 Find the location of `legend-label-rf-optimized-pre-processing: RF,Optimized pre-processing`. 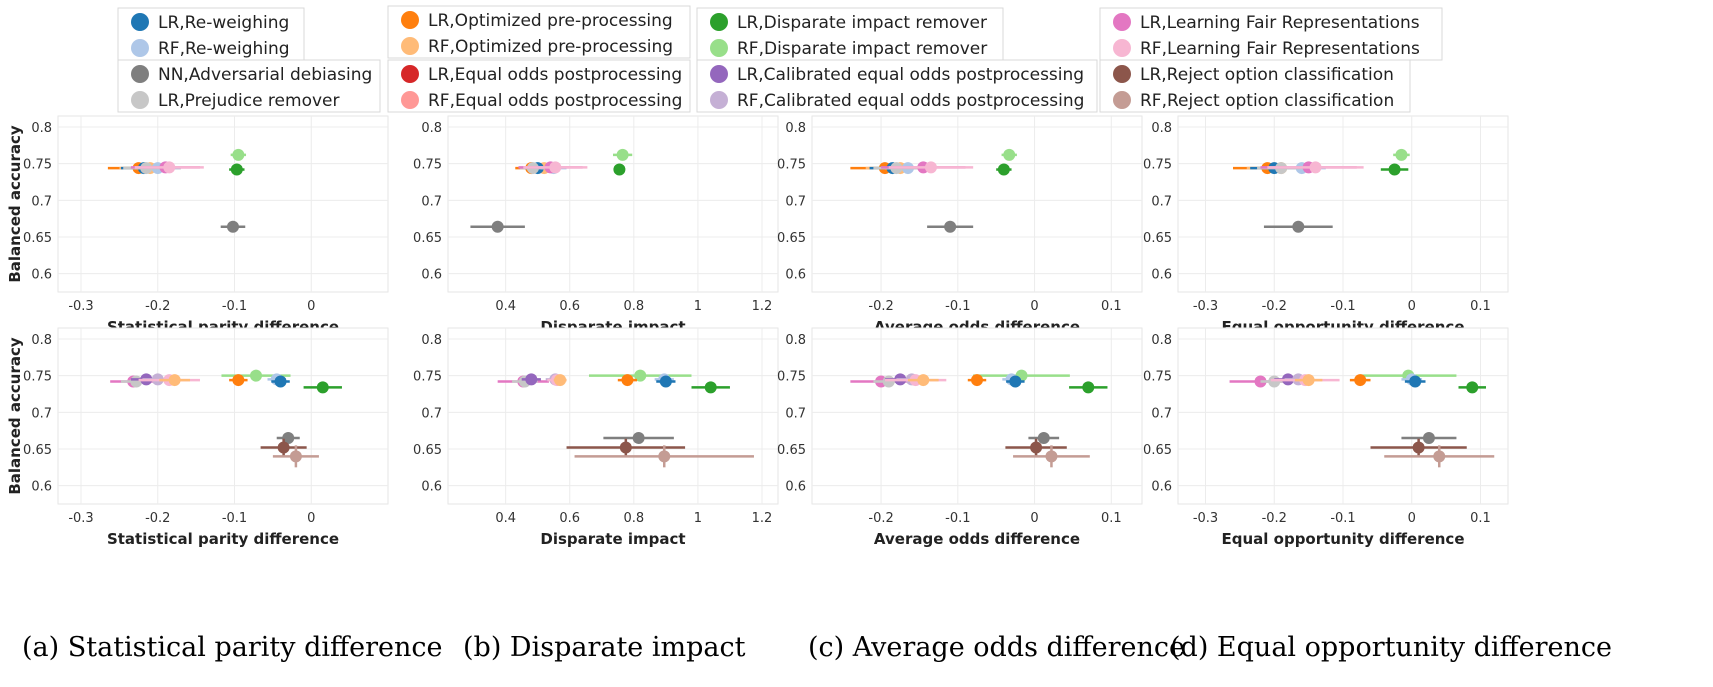

legend-label-rf-optimized-pre-processing: RF,Optimized pre-processing is located at coordinates (550, 47).